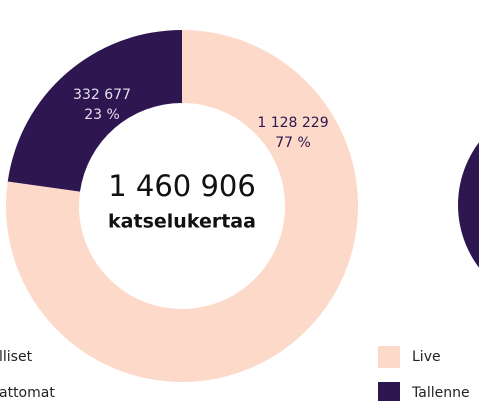 The width and height of the screenshot is (479, 401). What do you see at coordinates (426, 357) in the screenshot?
I see `legend-label: Live` at bounding box center [426, 357].